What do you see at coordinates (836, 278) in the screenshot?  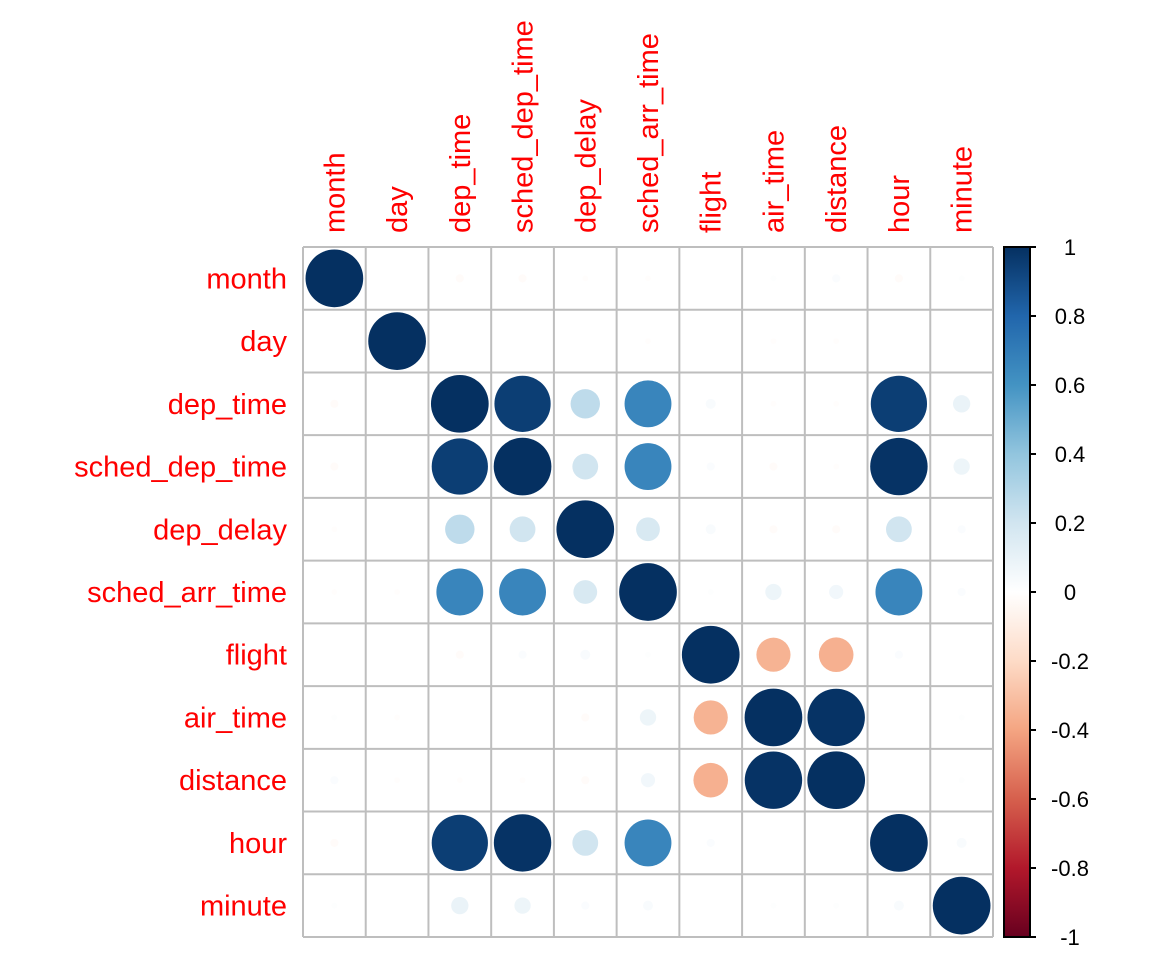 I see `corr-circle-month-distance` at bounding box center [836, 278].